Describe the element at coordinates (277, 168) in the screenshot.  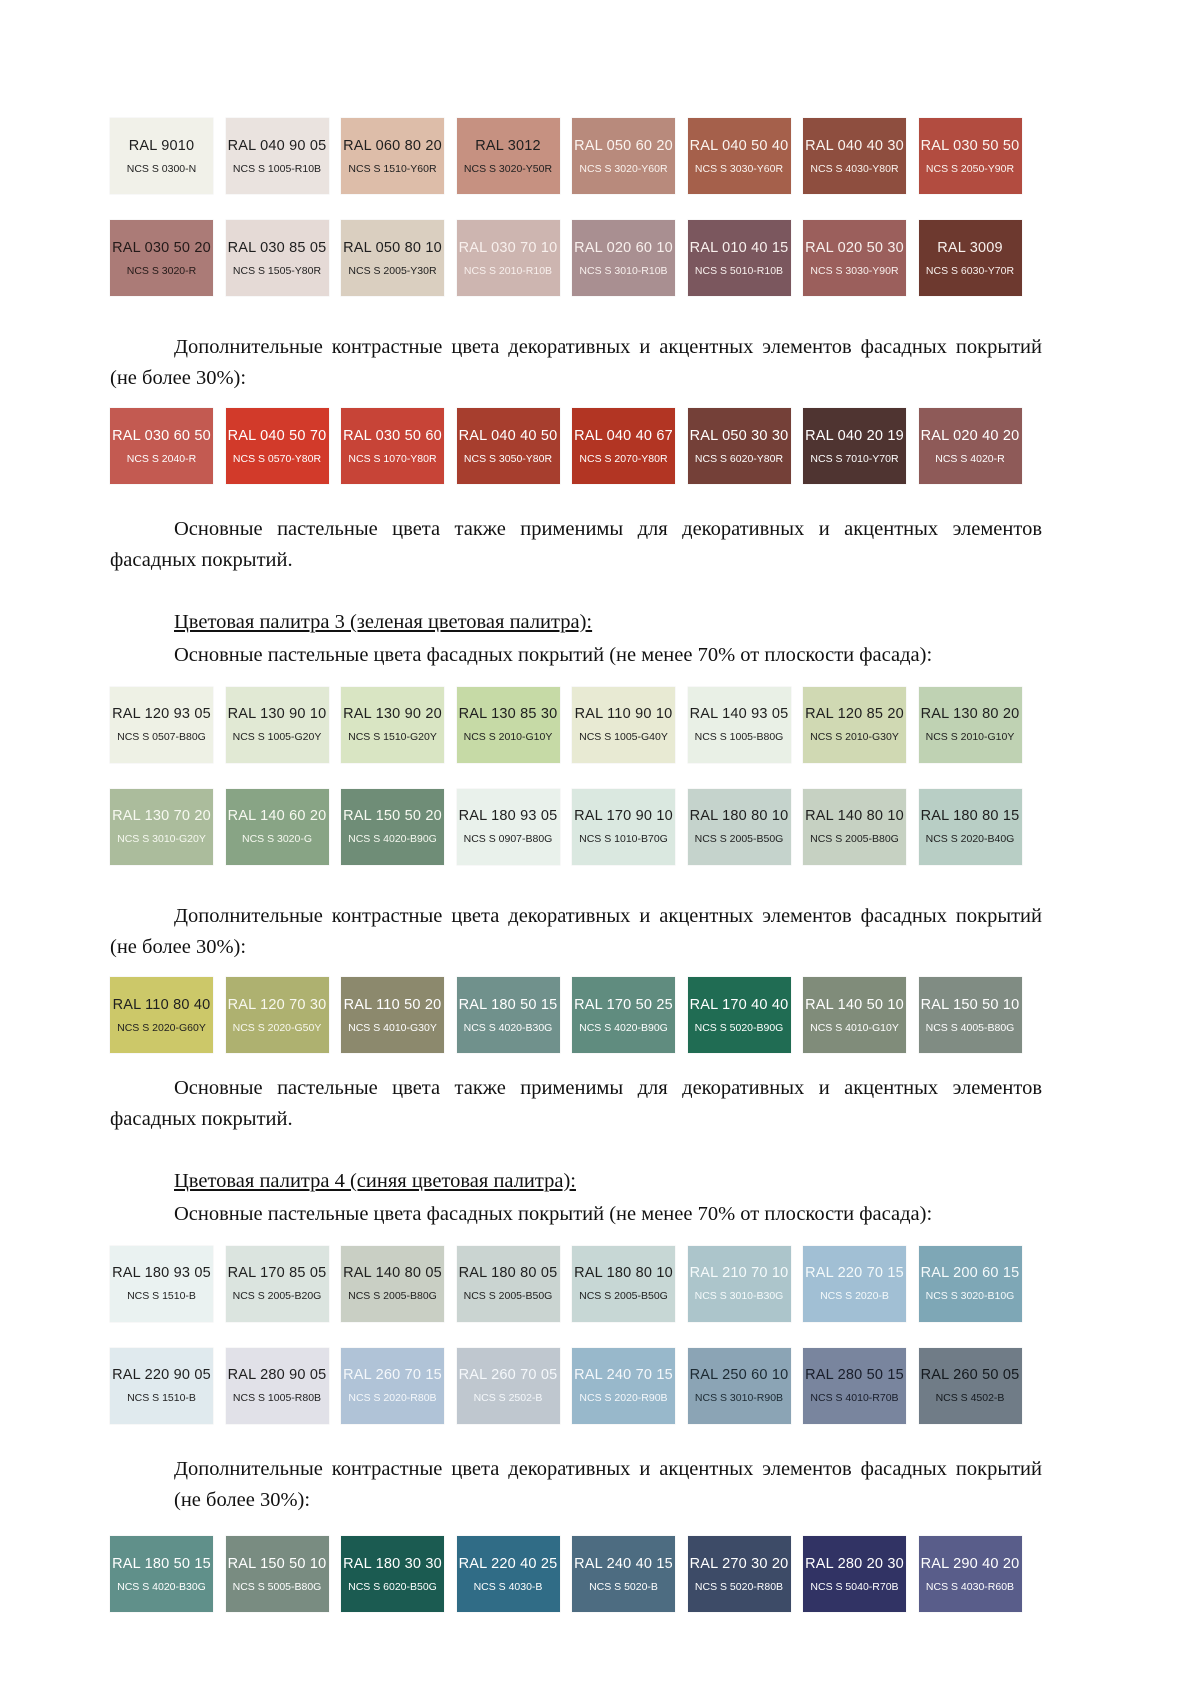
I see `ncs-code-label: NCS S 1005-R10B` at that location.